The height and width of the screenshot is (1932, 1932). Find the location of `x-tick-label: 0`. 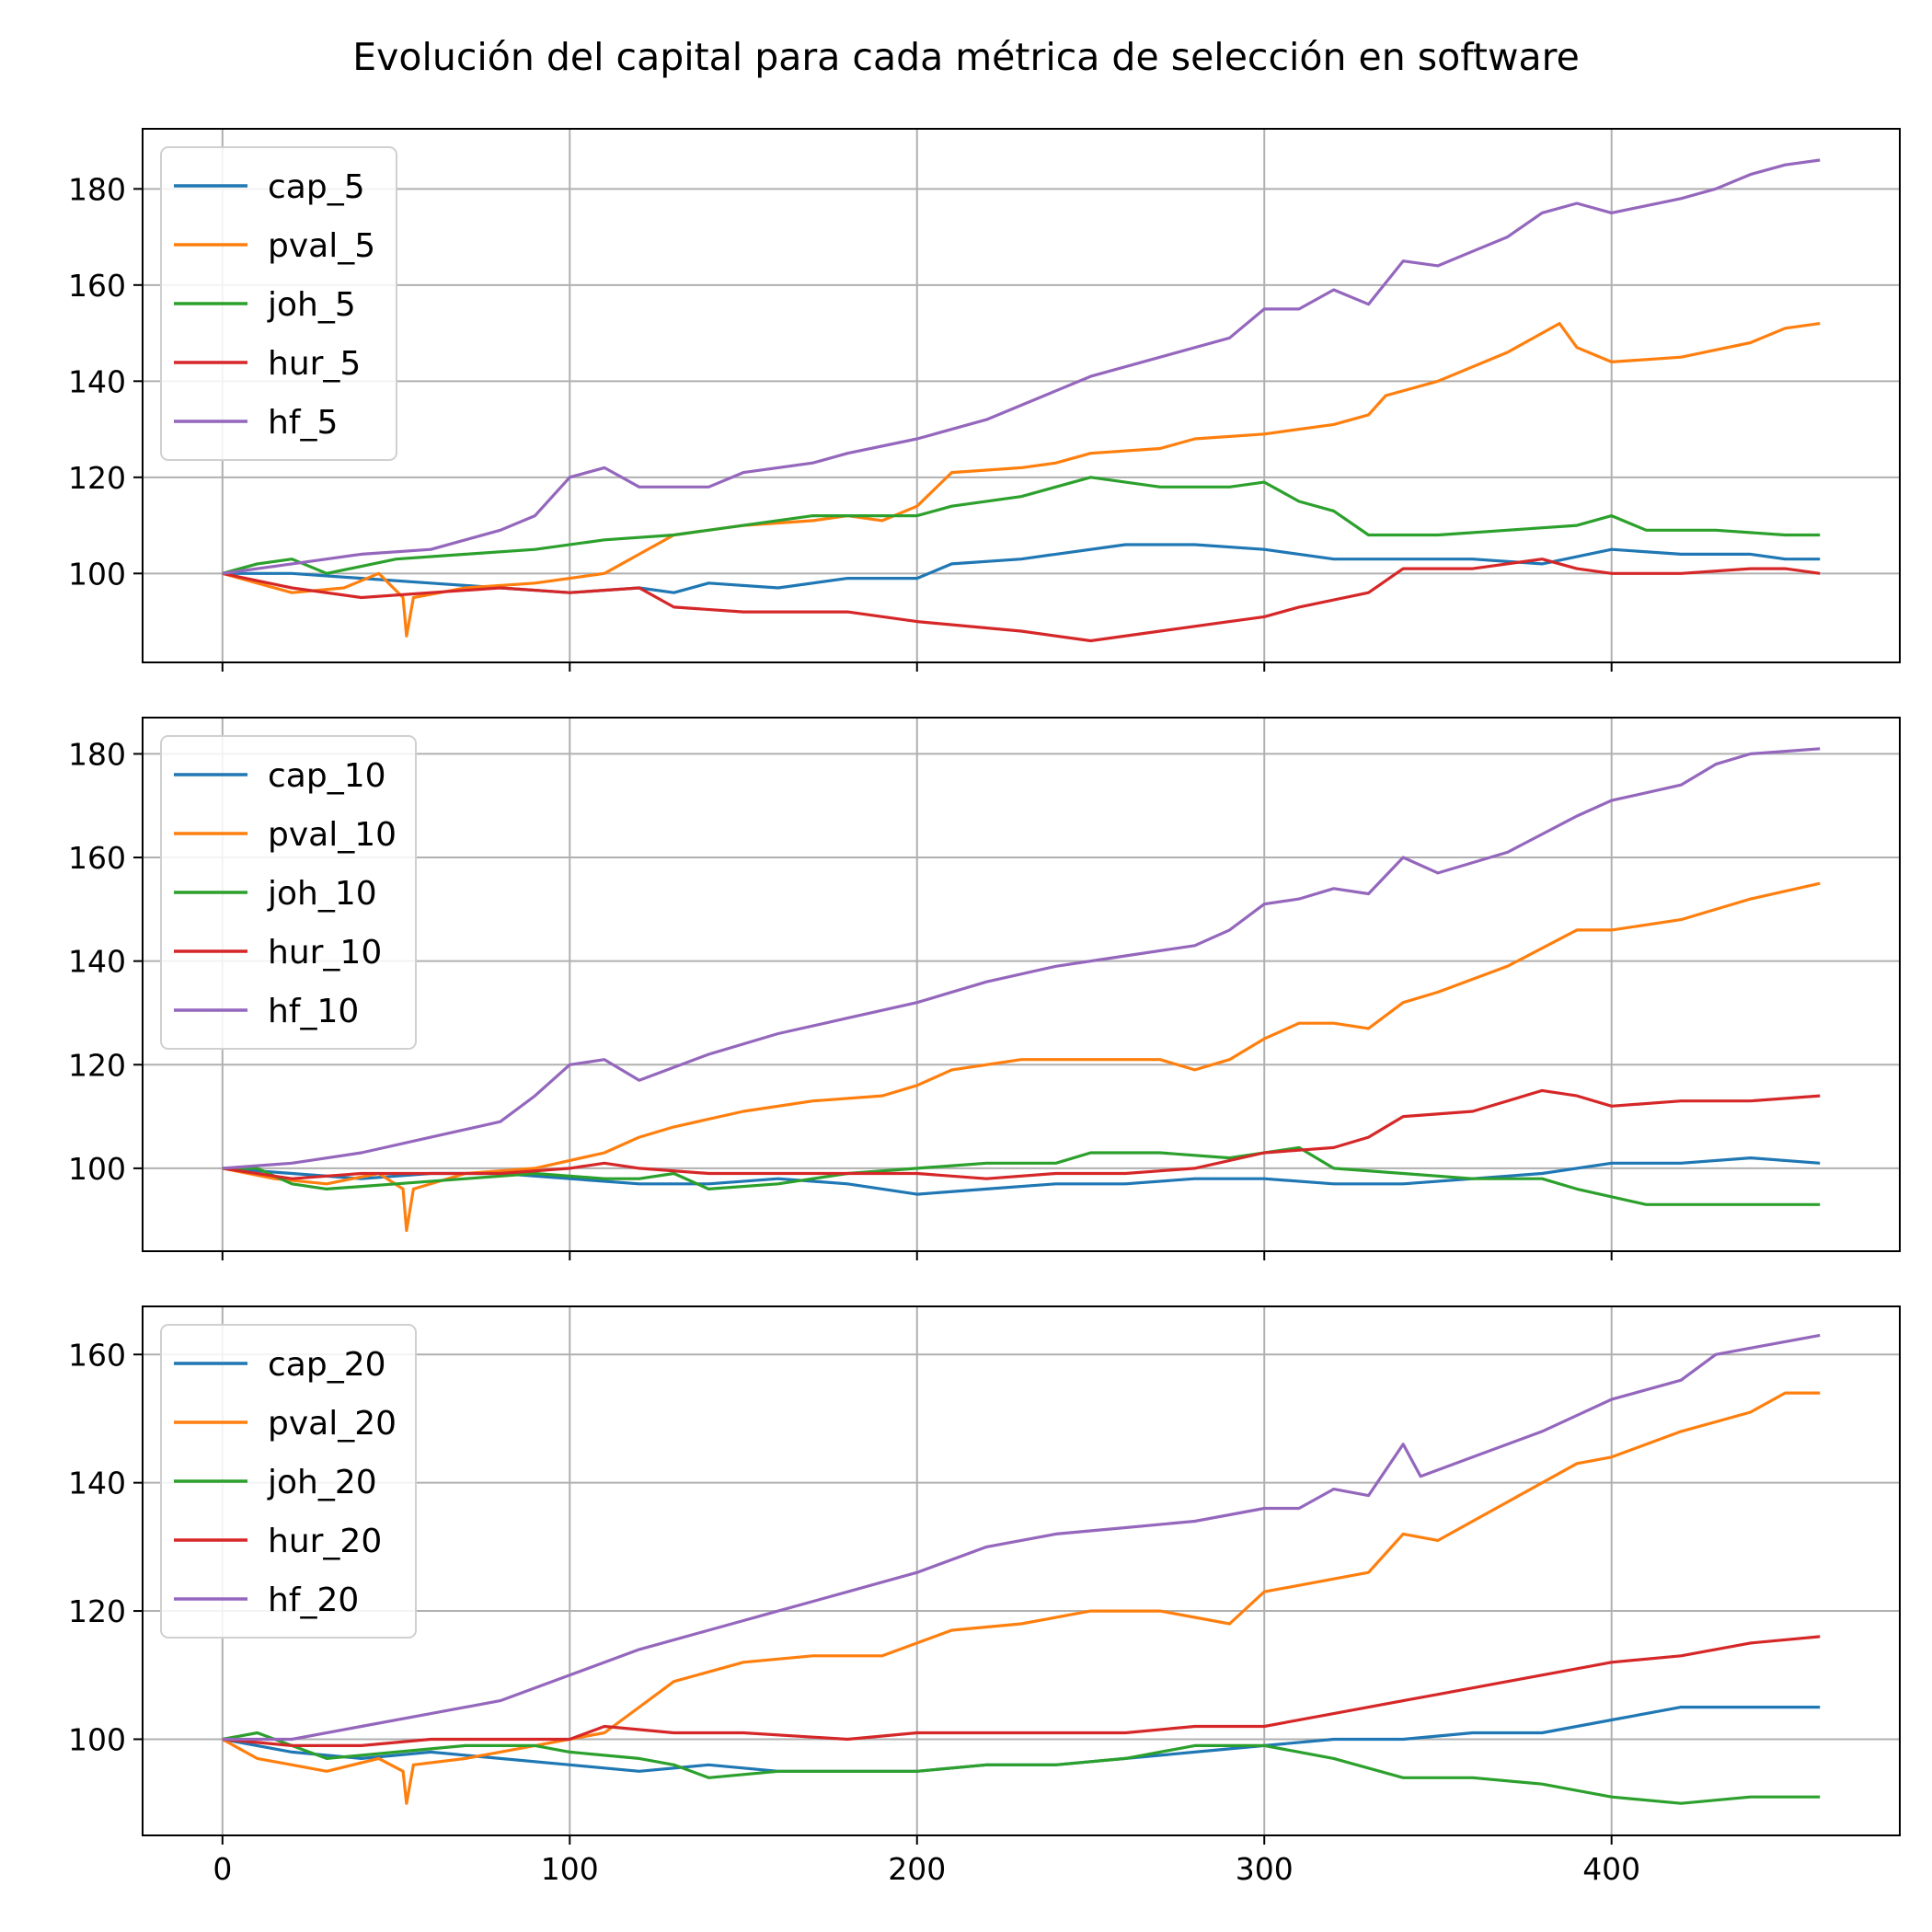

x-tick-label: 0 is located at coordinates (222, 1869).